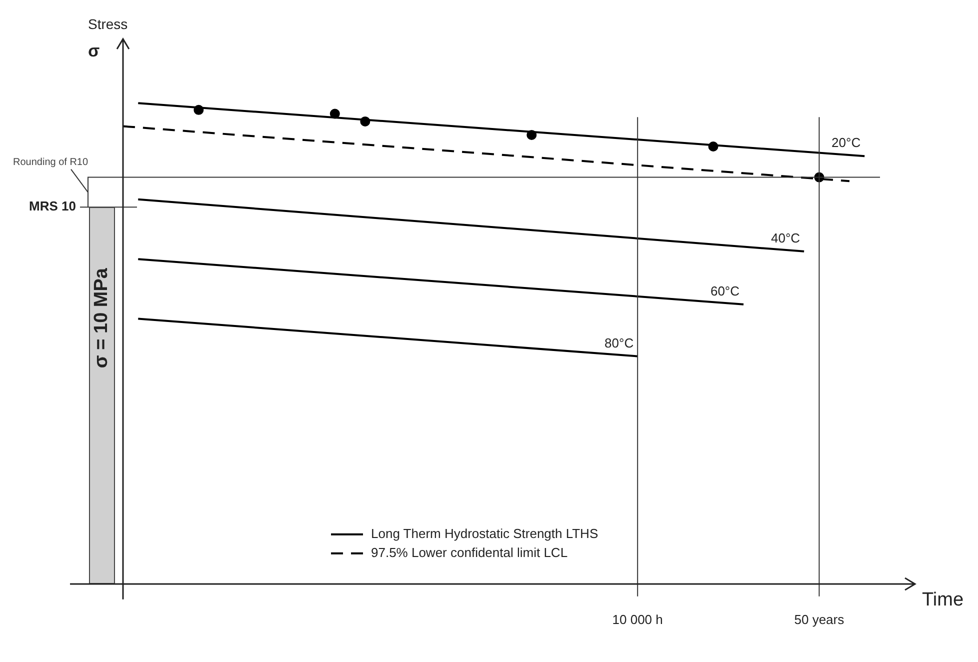 Image resolution: width=978 pixels, height=662 pixels. Describe the element at coordinates (725, 290) in the screenshot. I see `series-label: 60°C` at that location.